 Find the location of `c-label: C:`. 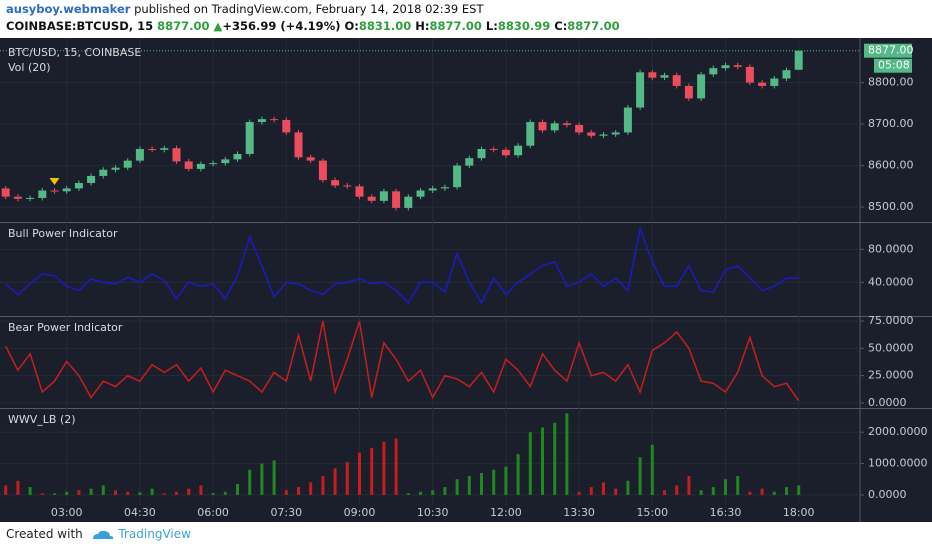

c-label: C: is located at coordinates (561, 26).